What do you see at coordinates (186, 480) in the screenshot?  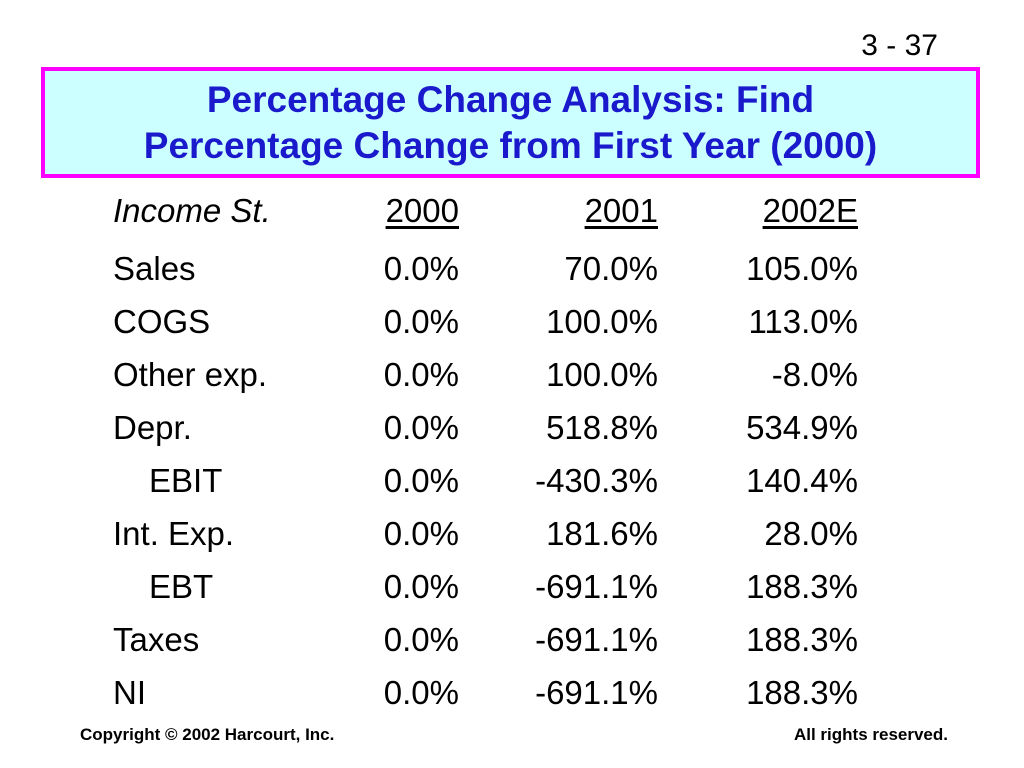 I see `row-label: EBIT` at bounding box center [186, 480].